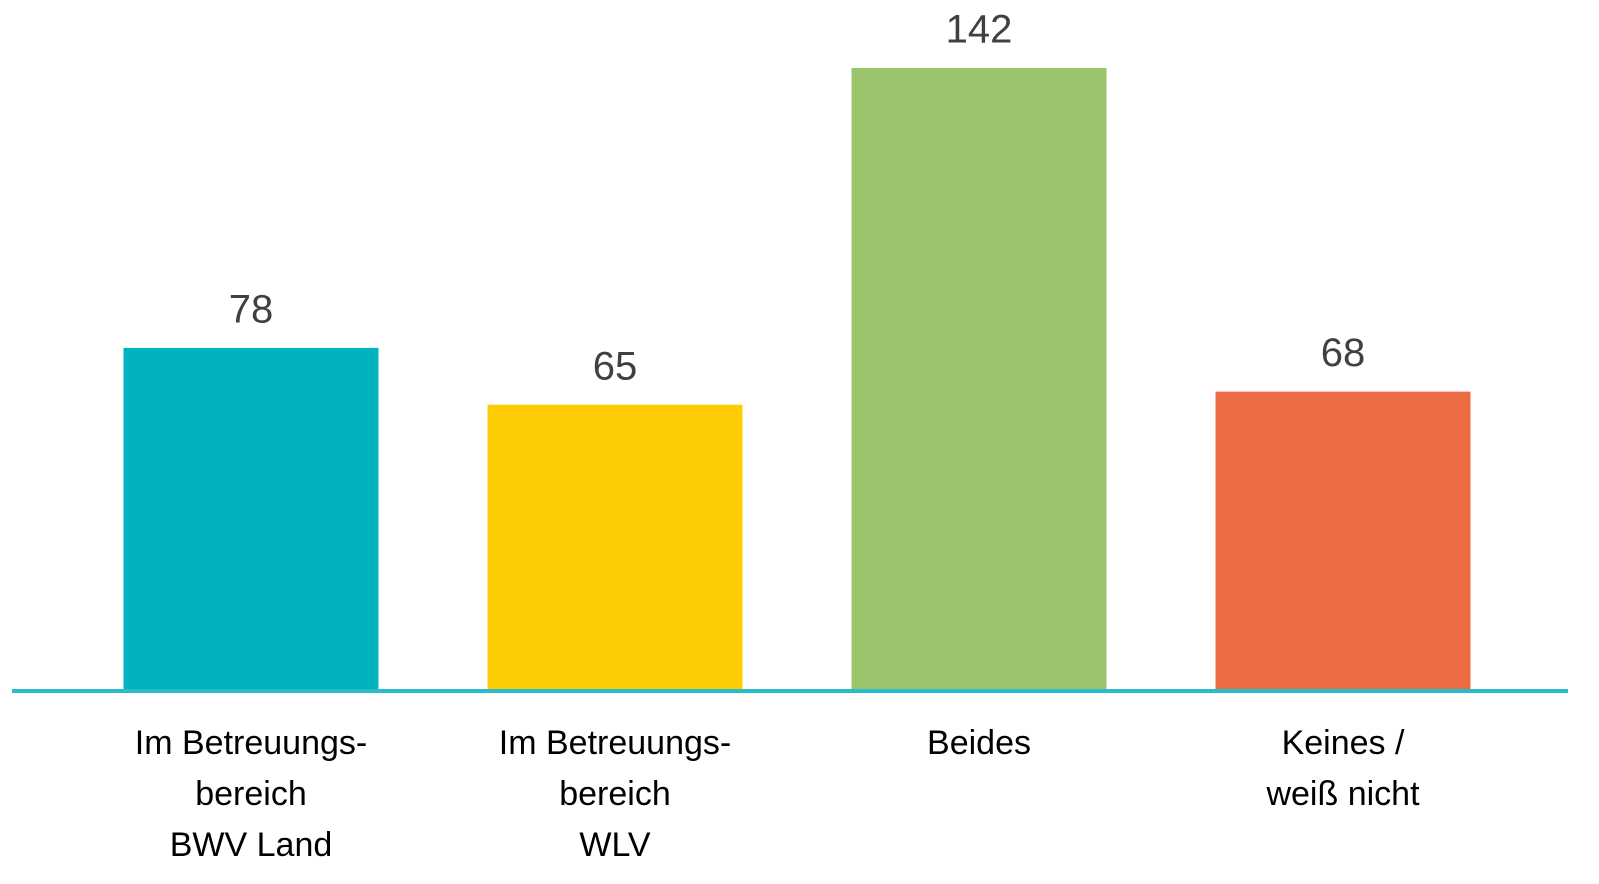 This screenshot has height=884, width=1599. What do you see at coordinates (1342, 768) in the screenshot?
I see `x-tick-label: Keines / weiß nicht` at bounding box center [1342, 768].